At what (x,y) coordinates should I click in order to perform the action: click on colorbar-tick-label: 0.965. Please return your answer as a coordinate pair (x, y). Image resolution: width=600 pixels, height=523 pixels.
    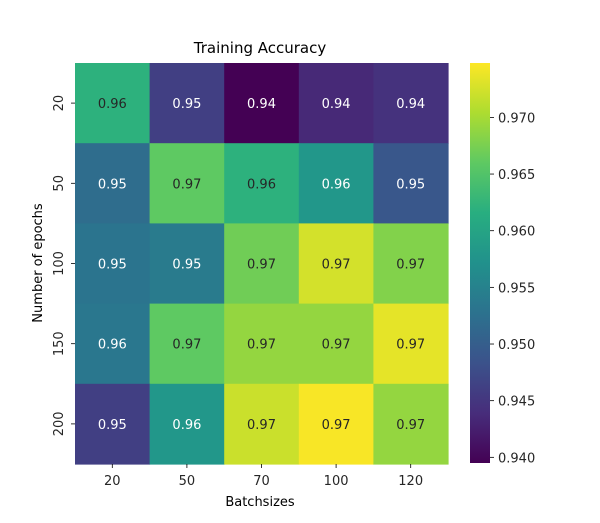
    Looking at the image, I should click on (516, 175).